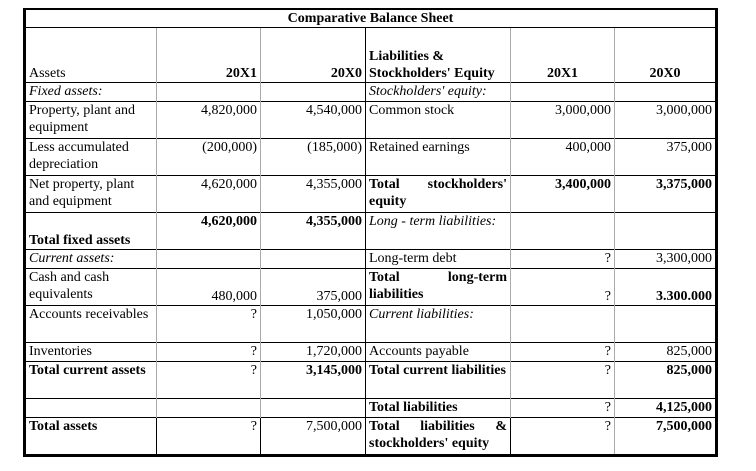  What do you see at coordinates (208, 120) in the screenshot?
I see `value-cell: 4,820,000` at bounding box center [208, 120].